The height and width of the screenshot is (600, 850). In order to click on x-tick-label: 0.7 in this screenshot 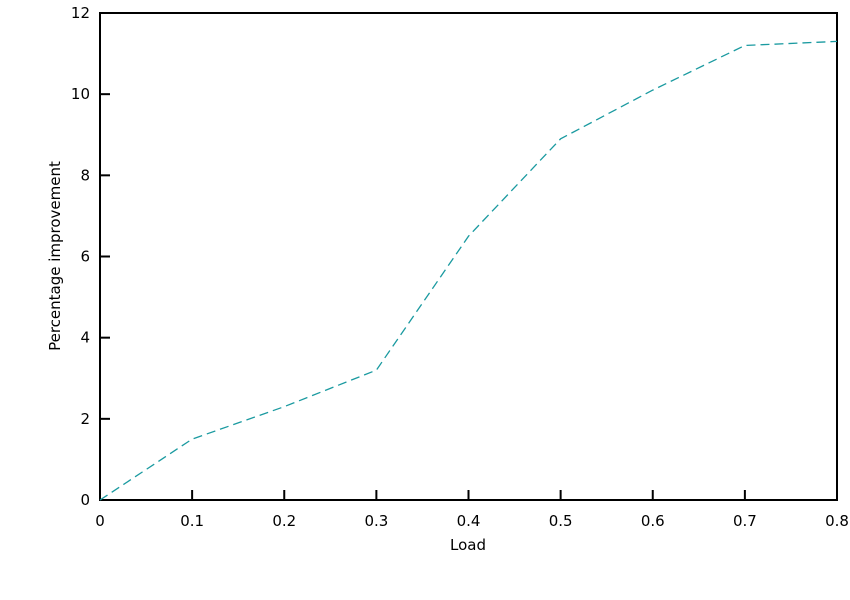, I will do `click(745, 521)`.